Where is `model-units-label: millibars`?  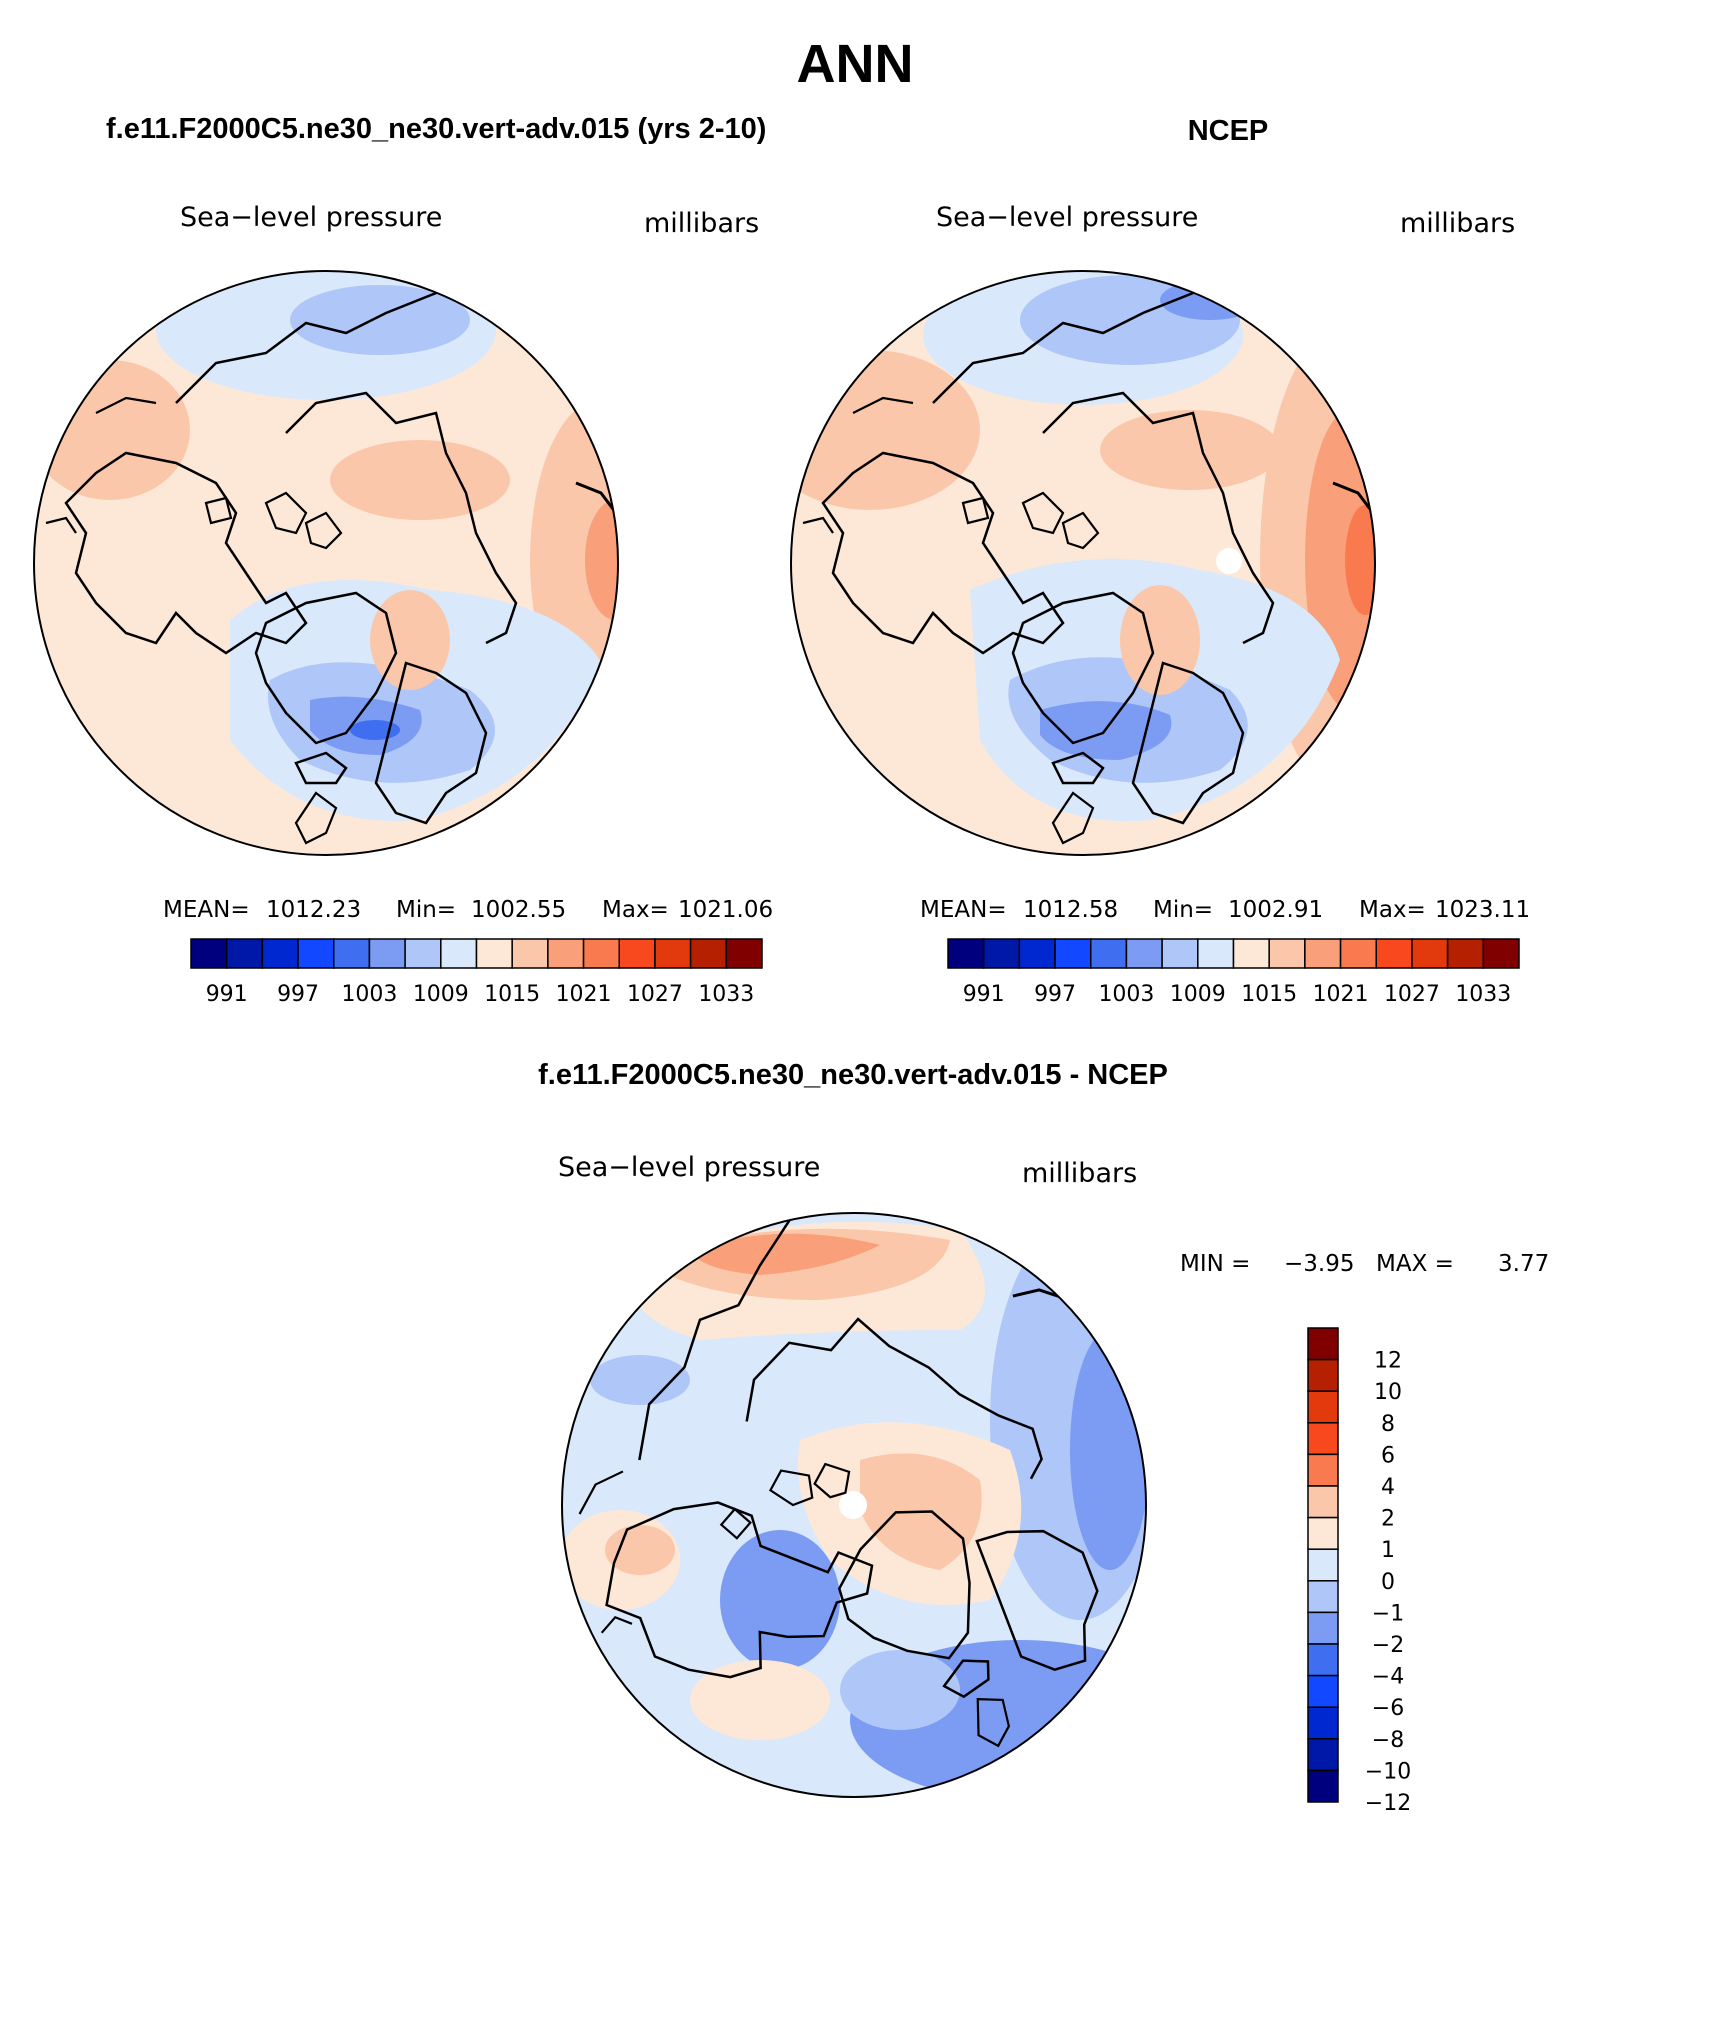 model-units-label: millibars is located at coordinates (701, 223).